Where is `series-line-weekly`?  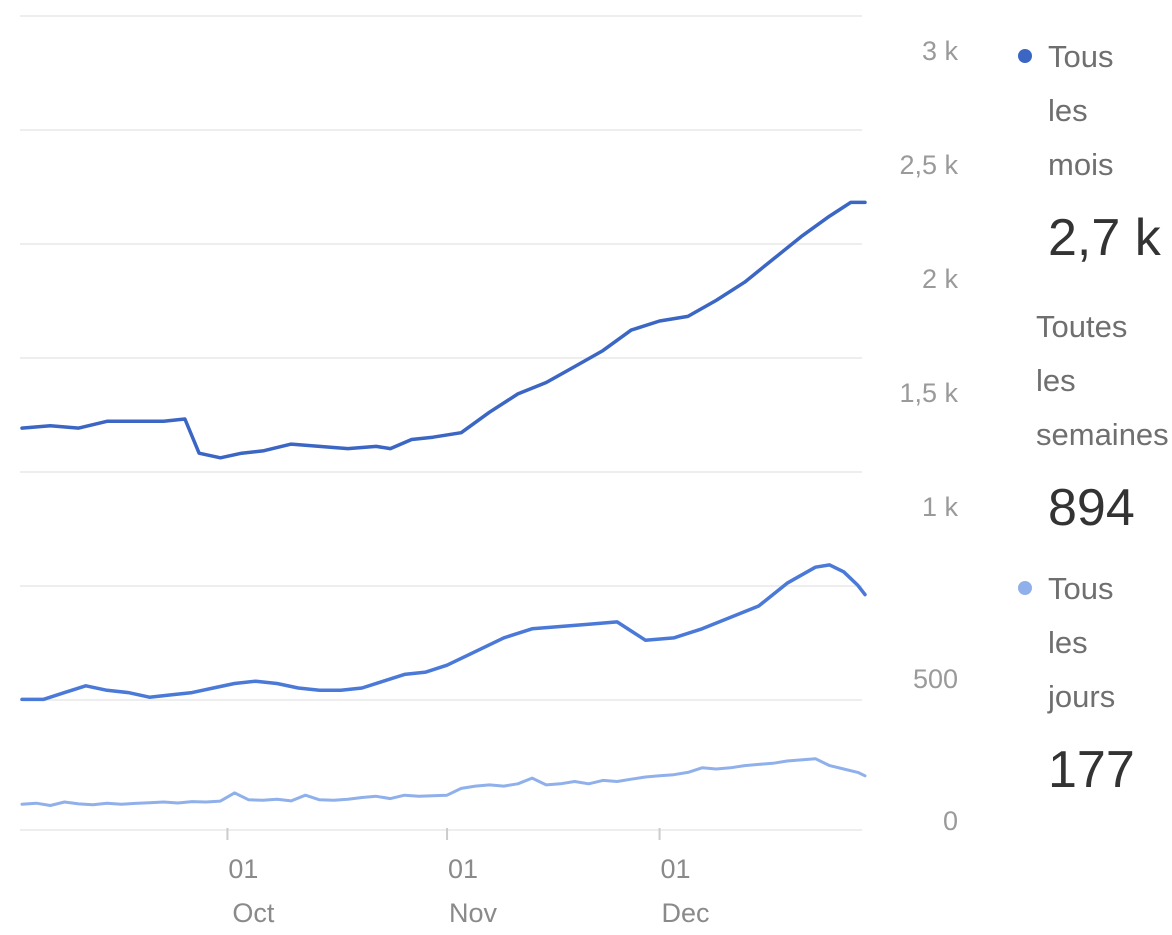 series-line-weekly is located at coordinates (443, 632).